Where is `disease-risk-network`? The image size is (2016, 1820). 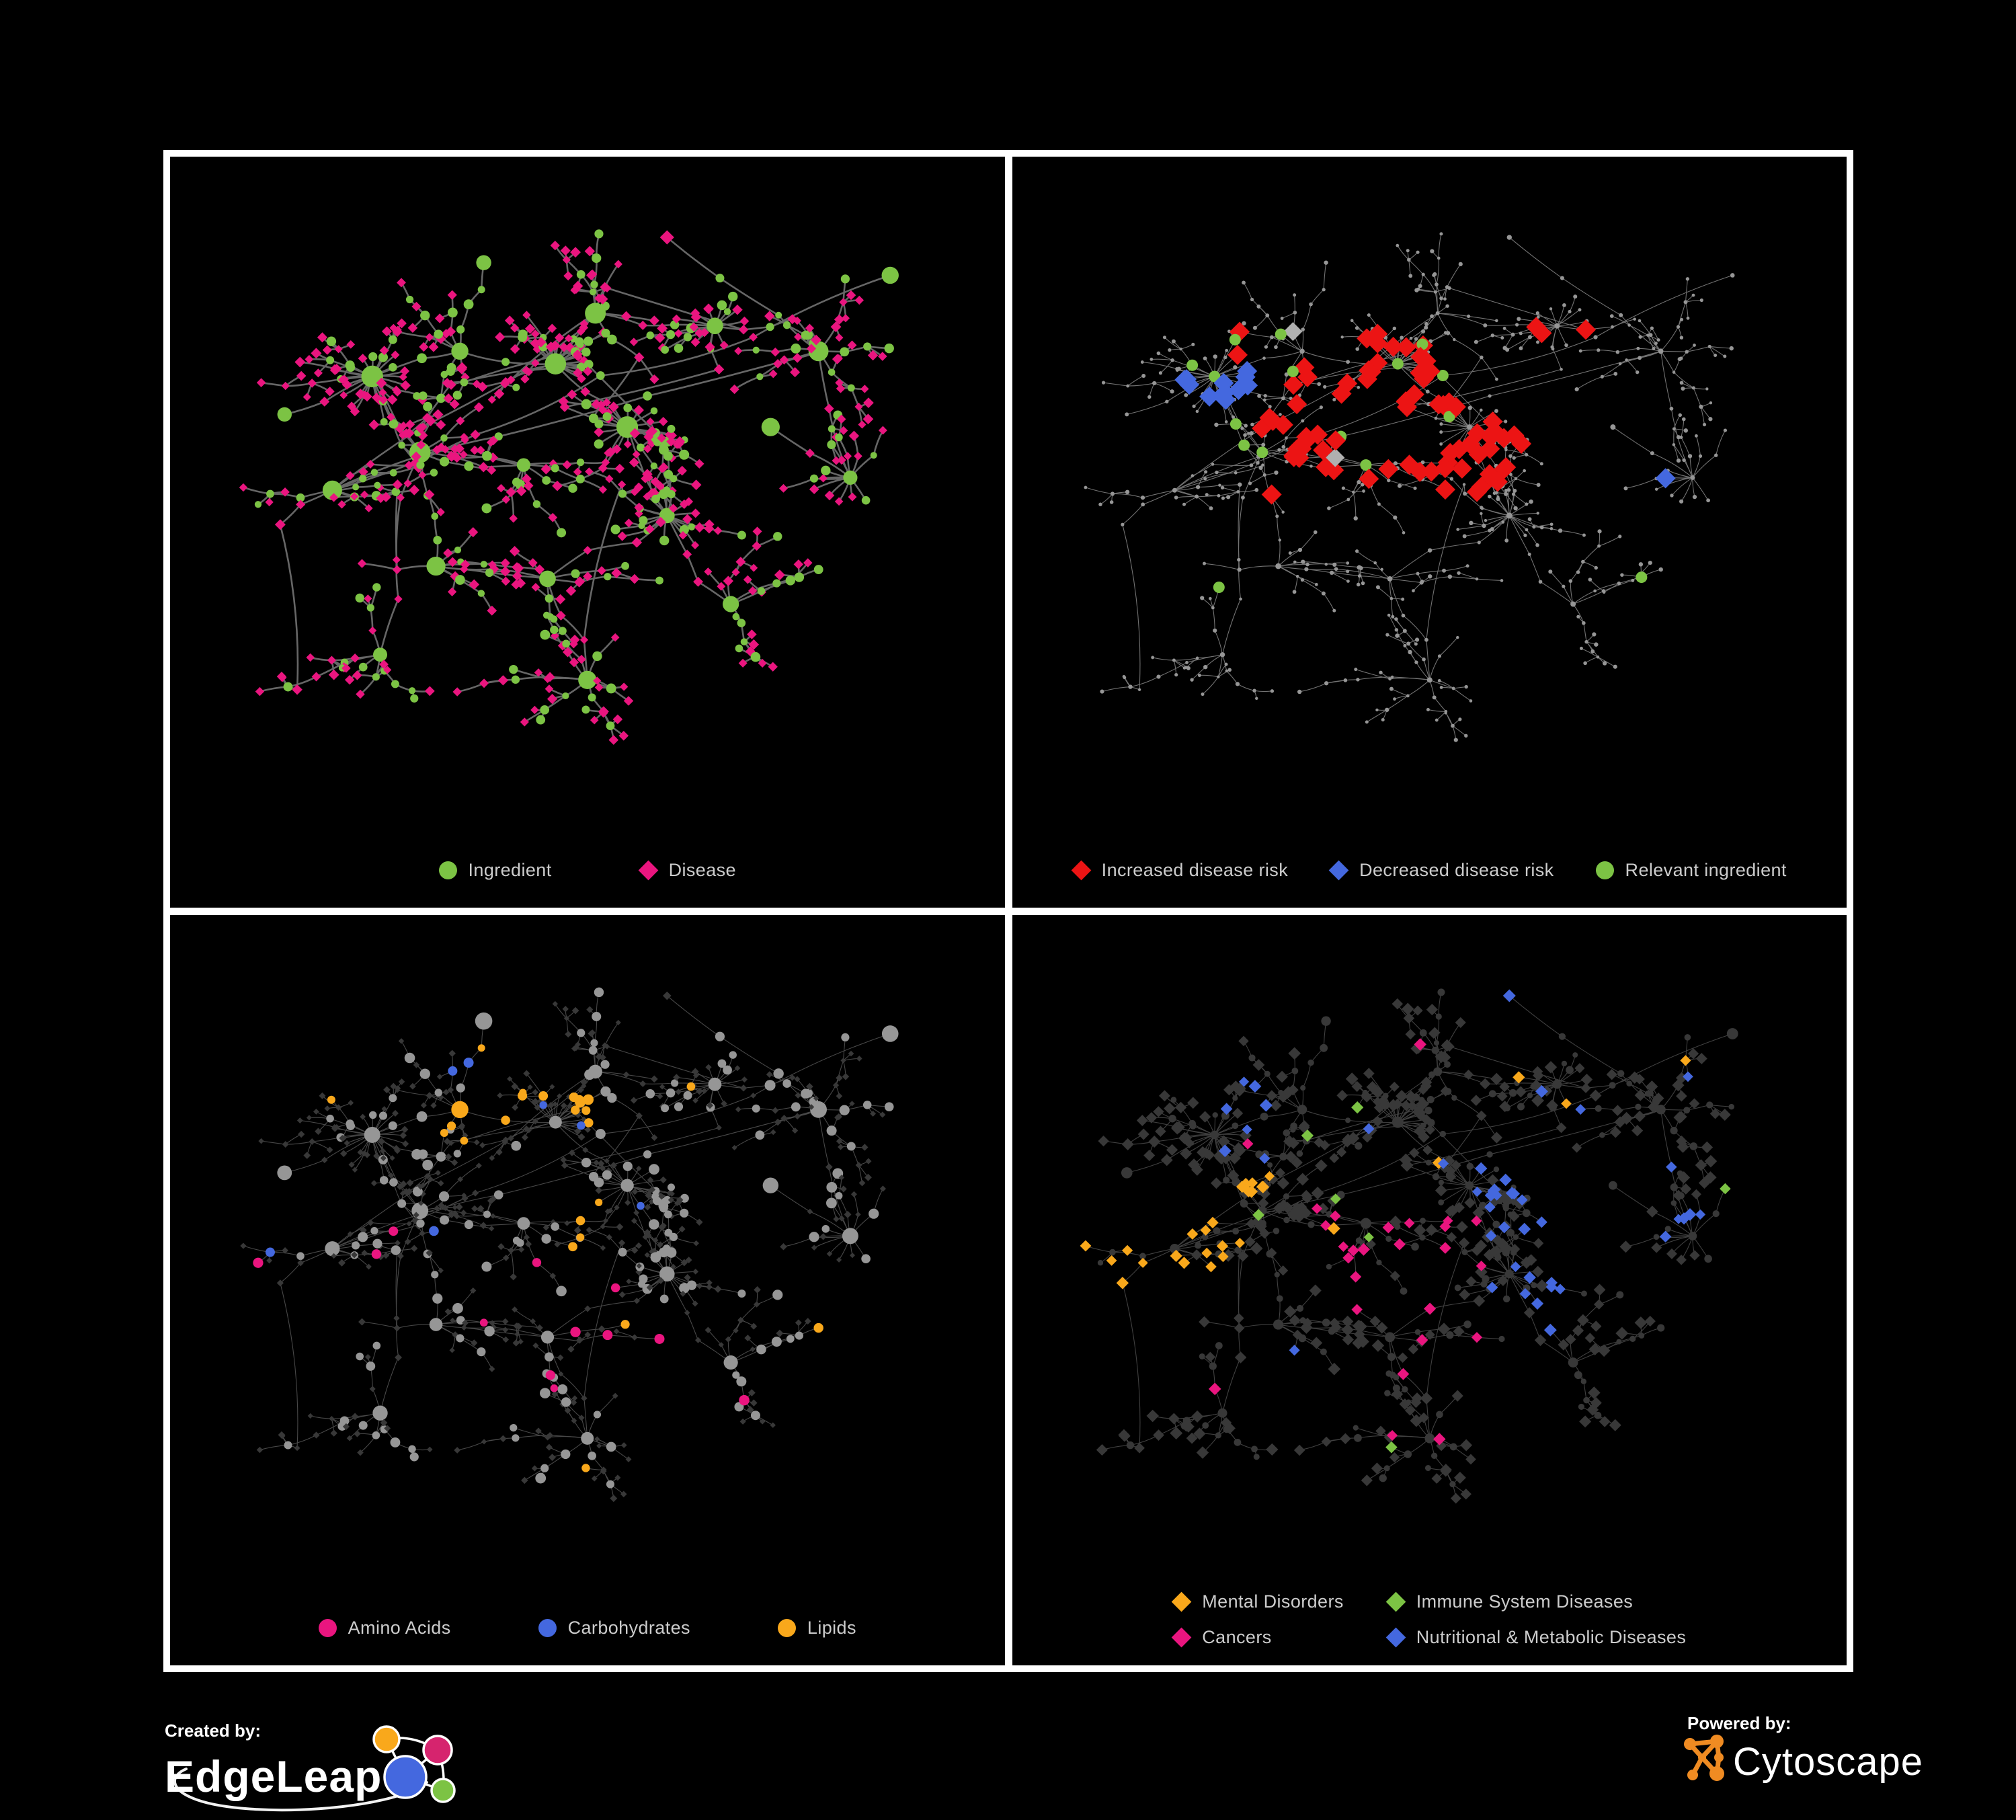 disease-risk-network is located at coordinates (1409, 487).